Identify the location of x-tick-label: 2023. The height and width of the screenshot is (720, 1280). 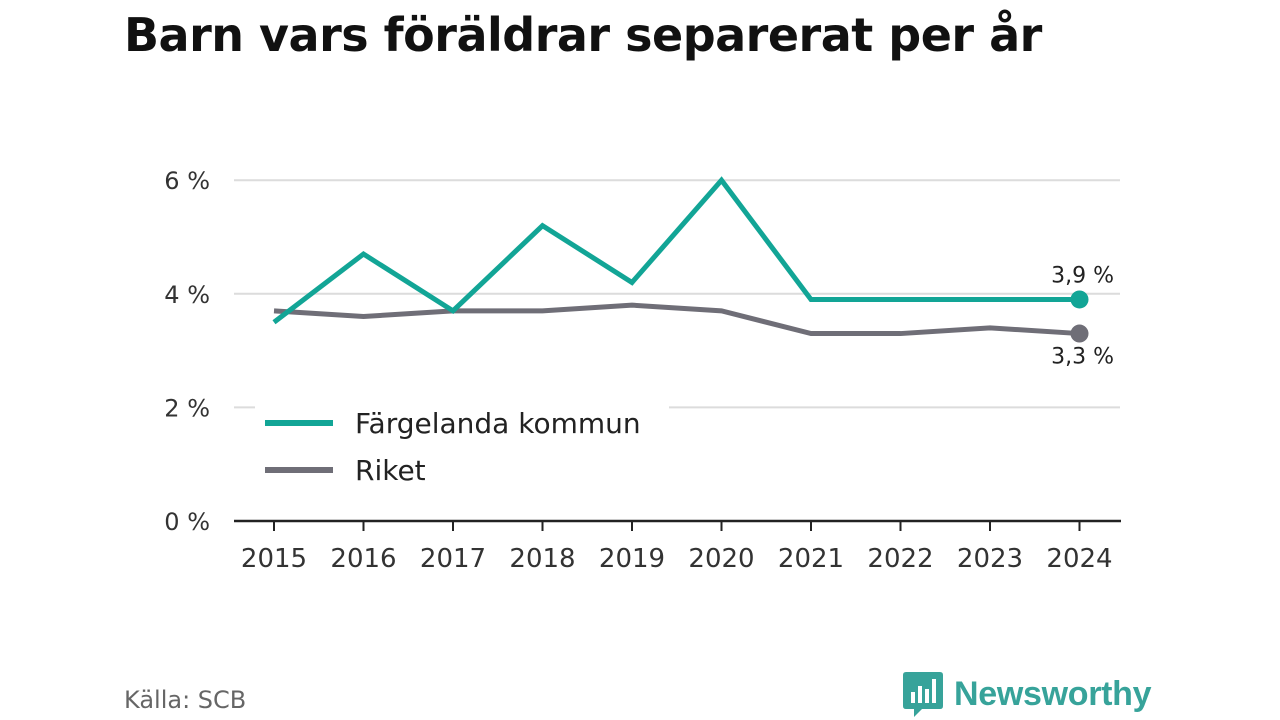
(990, 559).